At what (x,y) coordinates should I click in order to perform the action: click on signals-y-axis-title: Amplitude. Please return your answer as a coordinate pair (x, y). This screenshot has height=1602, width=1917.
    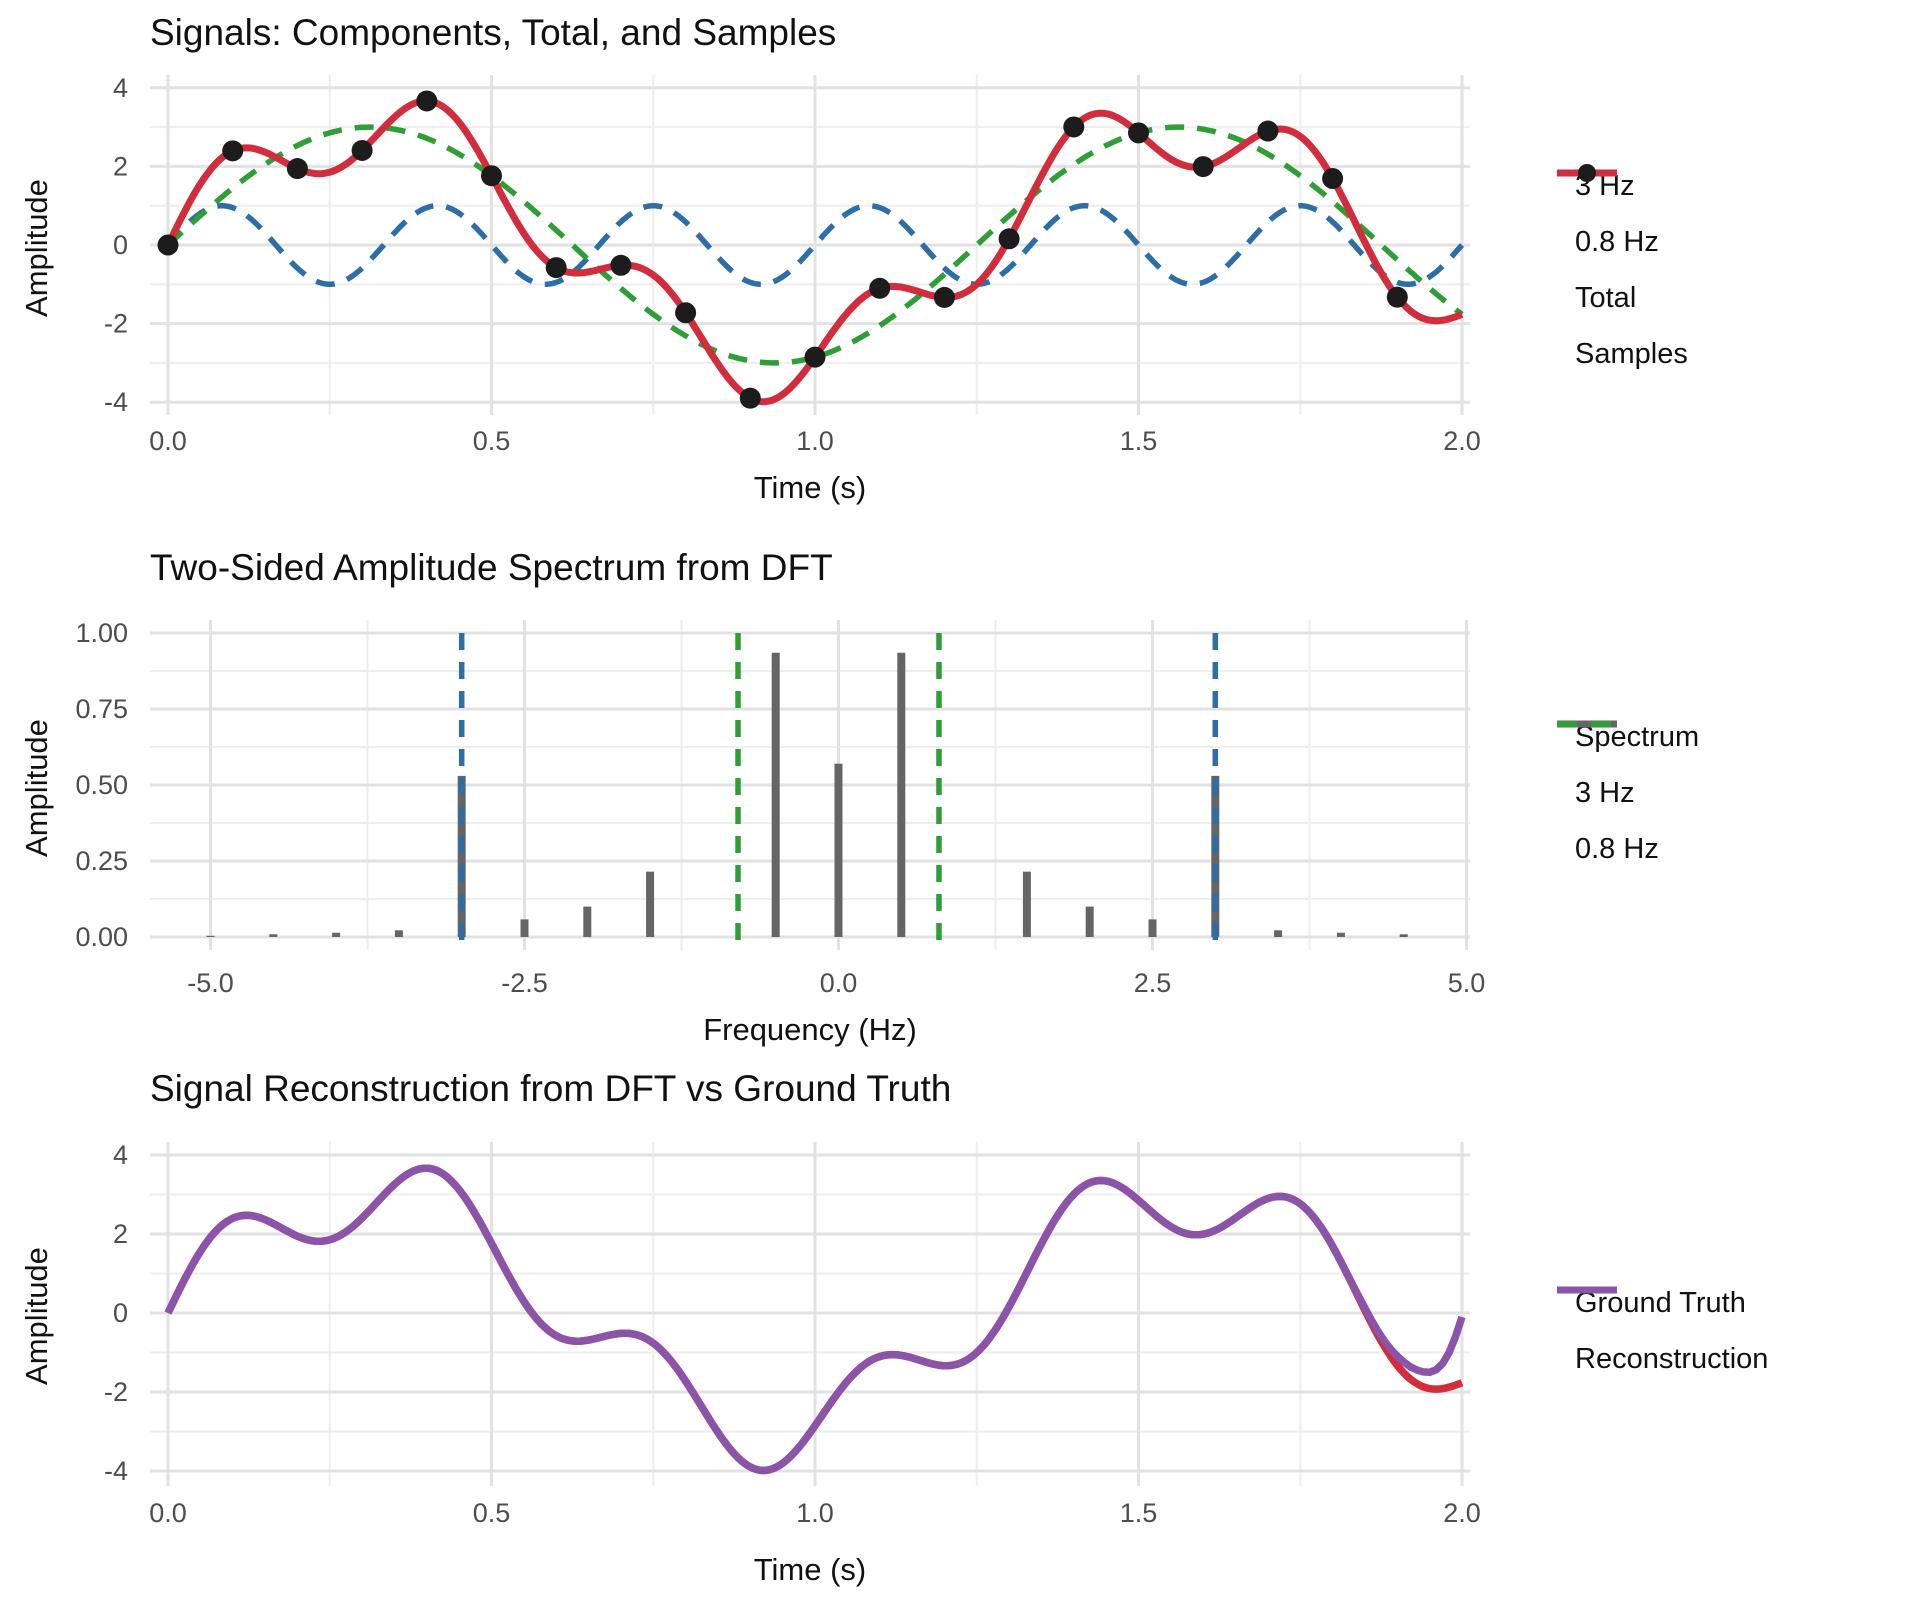
    Looking at the image, I should click on (36, 248).